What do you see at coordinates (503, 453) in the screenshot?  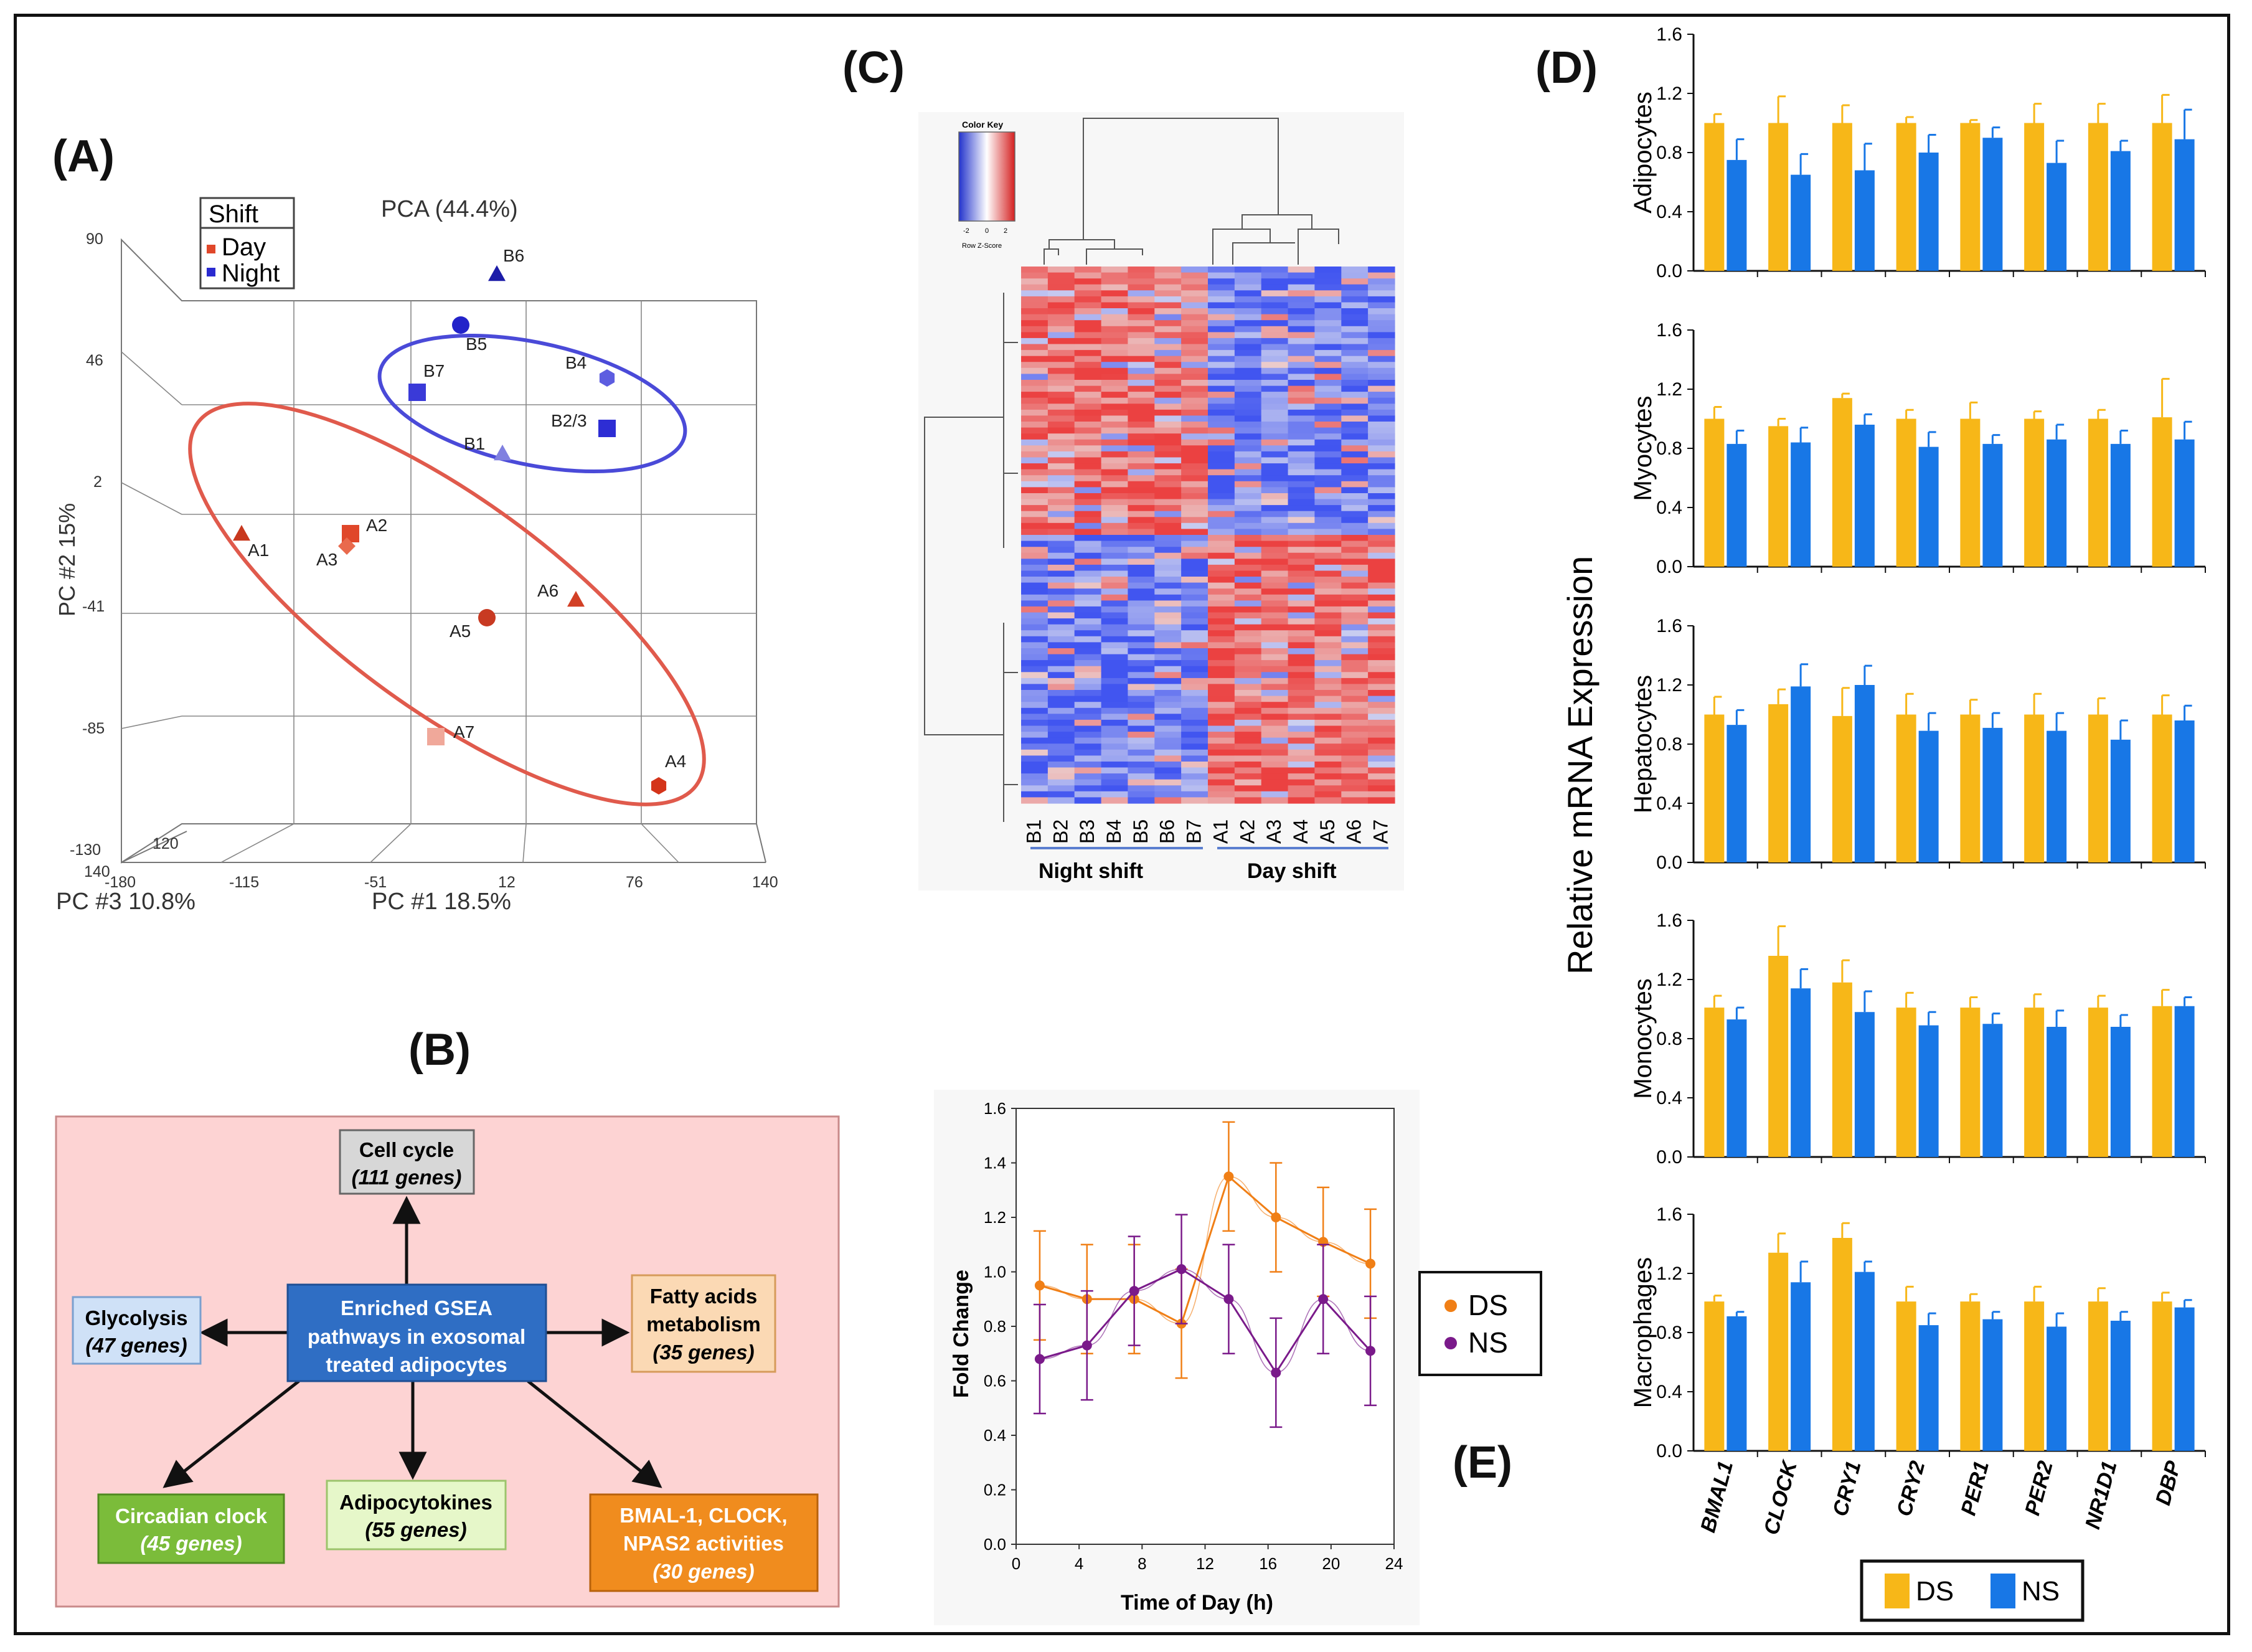 I see `pca-point-B1` at bounding box center [503, 453].